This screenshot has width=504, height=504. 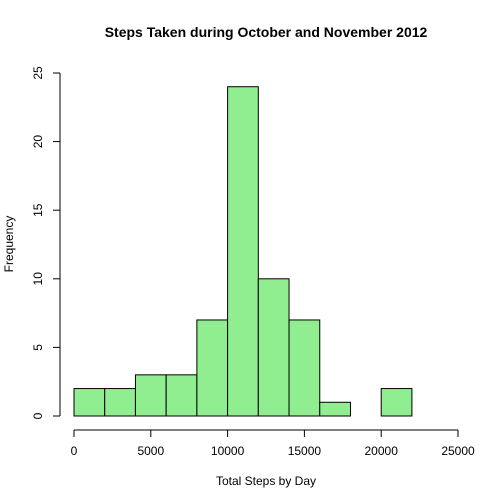 What do you see at coordinates (458, 451) in the screenshot?
I see `x-tick-label: 25000` at bounding box center [458, 451].